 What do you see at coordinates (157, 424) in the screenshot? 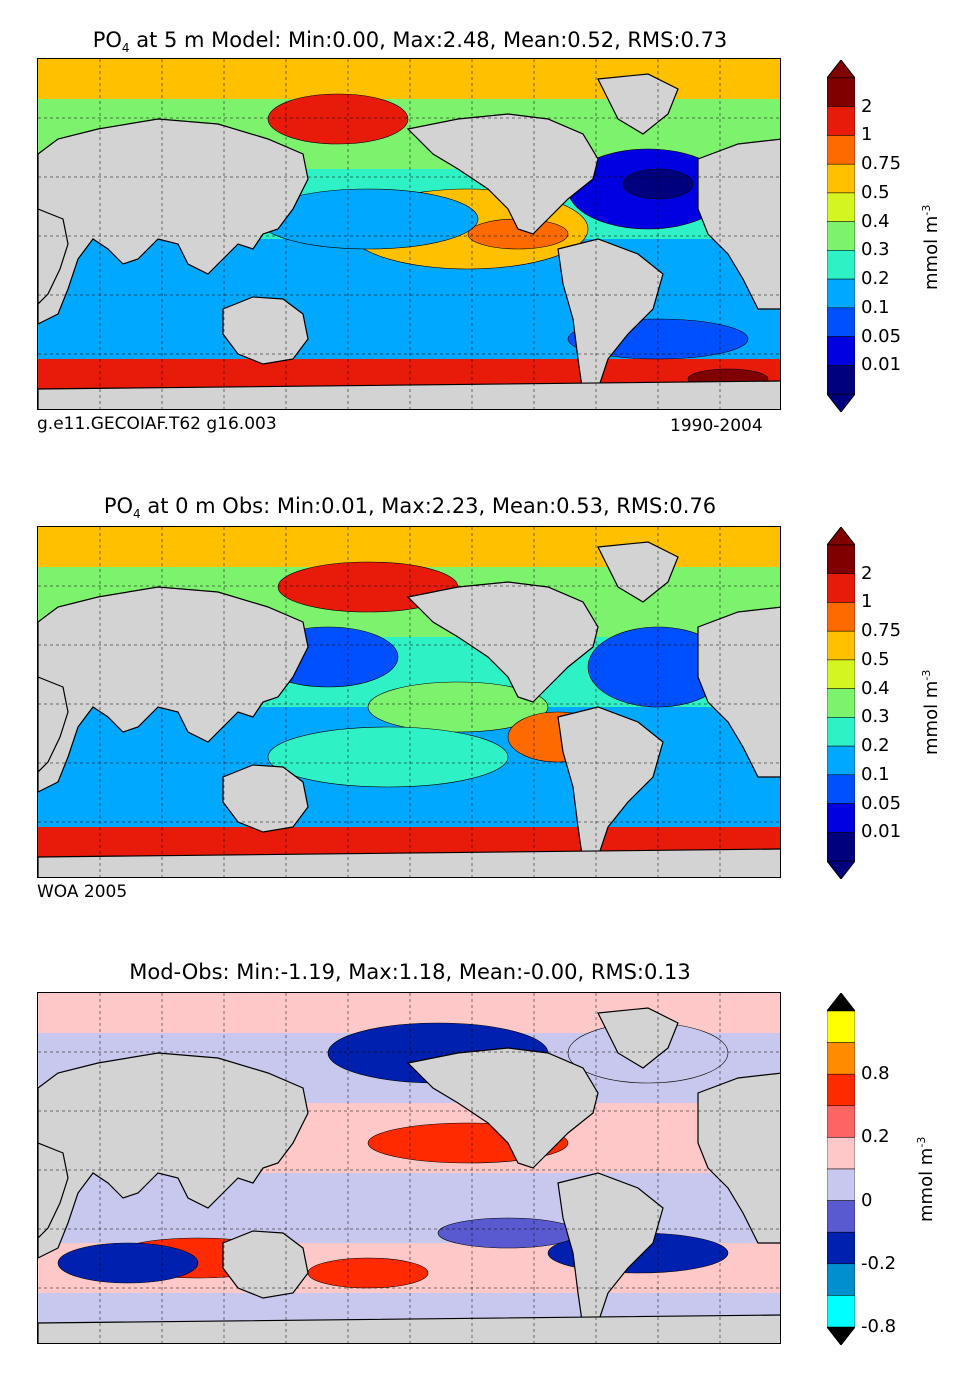
I see `model-run-name: g.e11.GECOIAF.T62 g16.003` at bounding box center [157, 424].